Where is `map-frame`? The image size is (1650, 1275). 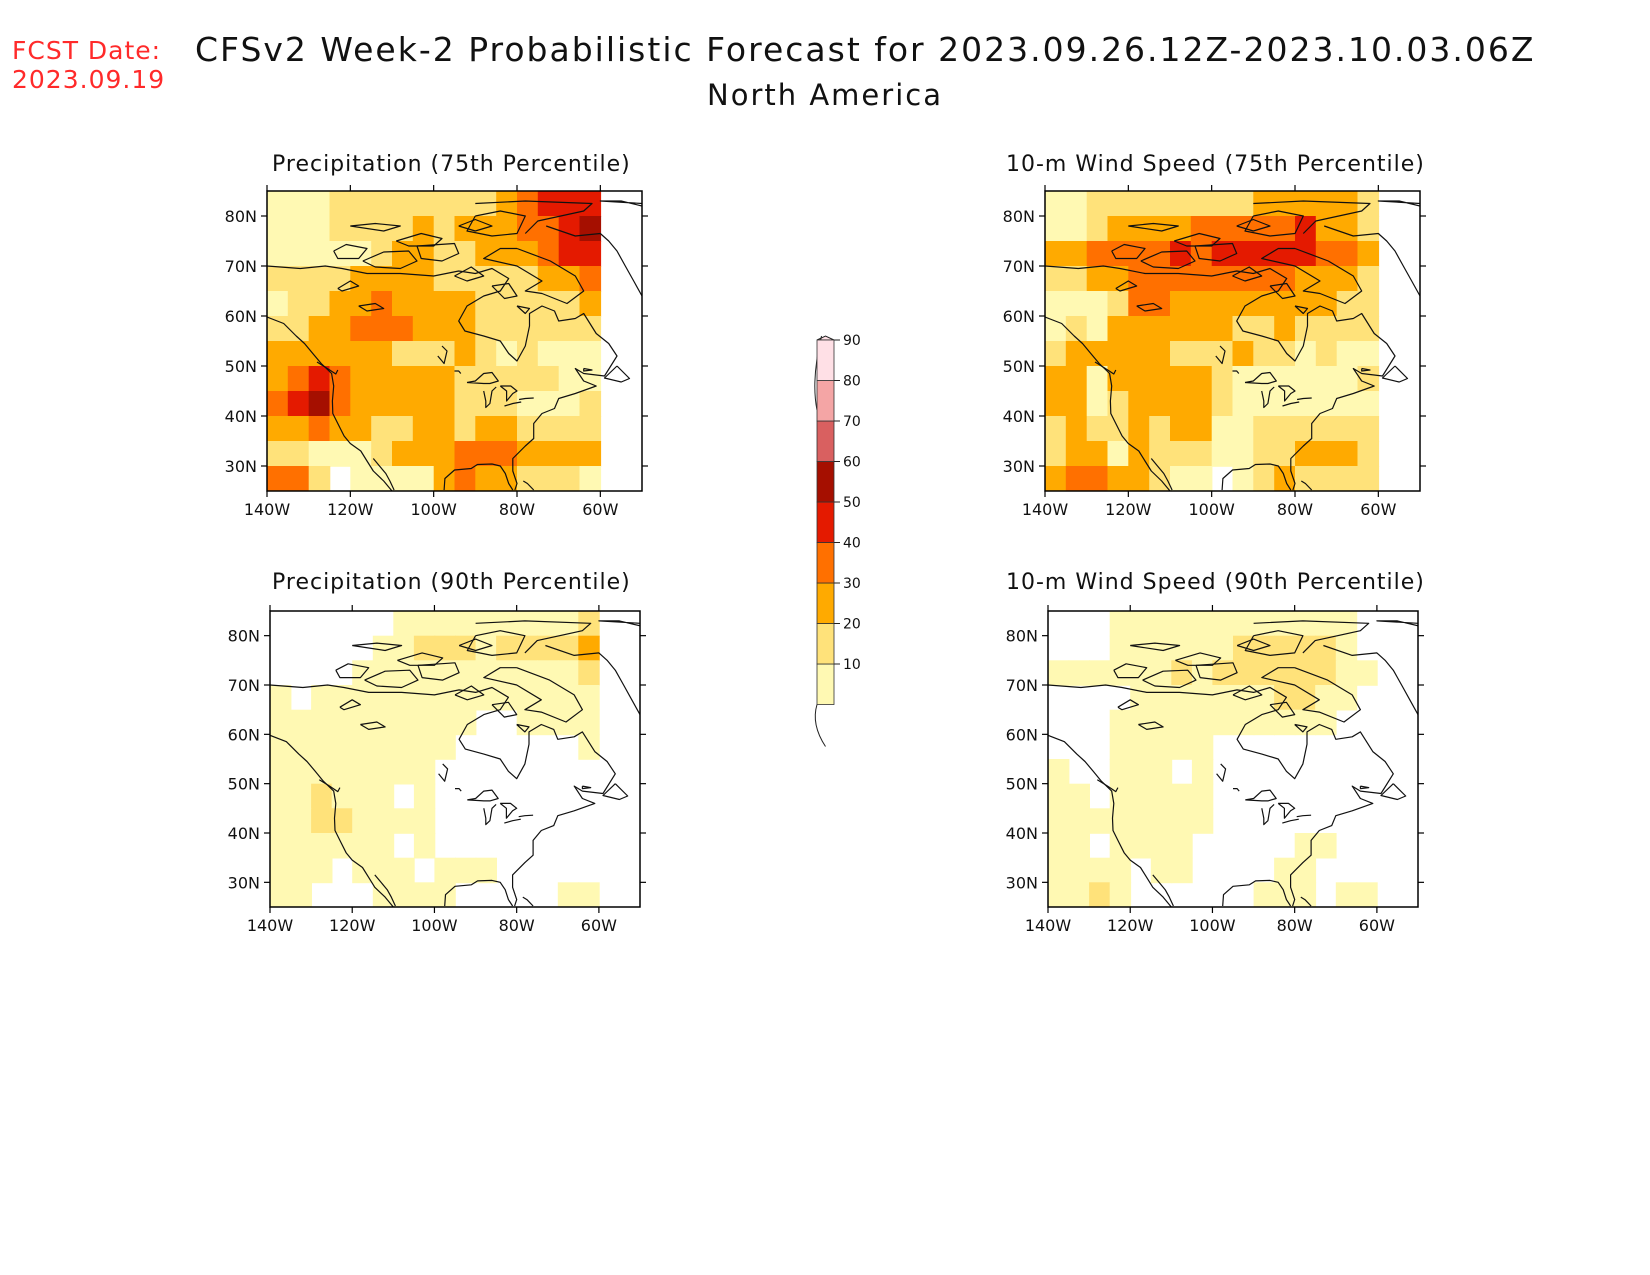
map-frame is located at coordinates (454, 341).